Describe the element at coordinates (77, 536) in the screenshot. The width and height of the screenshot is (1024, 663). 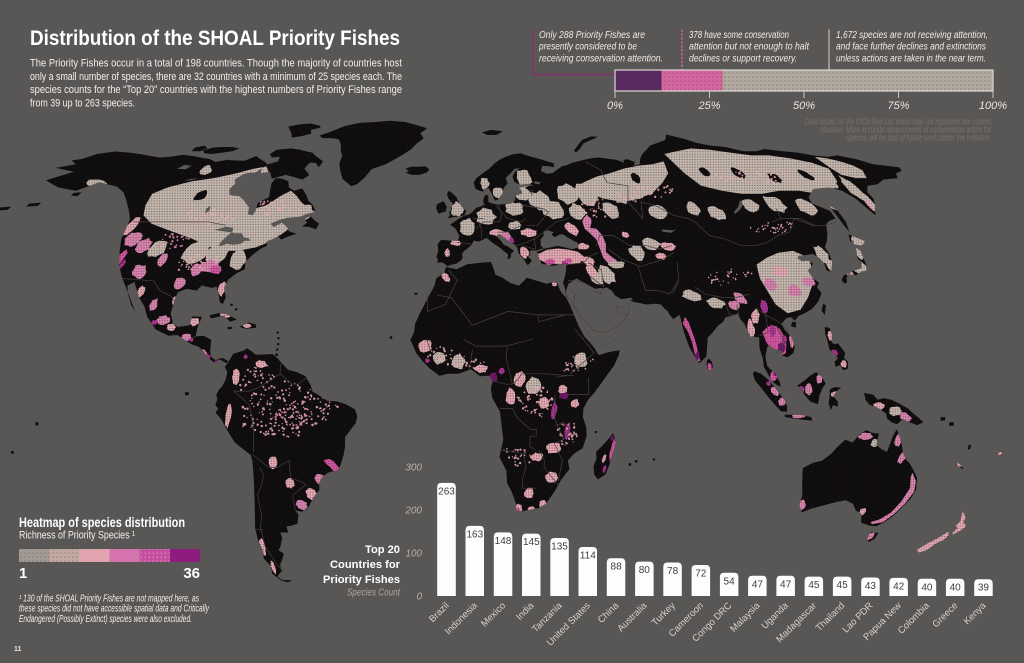
I see `svg-text: Richness of Priority Species ¹` at that location.